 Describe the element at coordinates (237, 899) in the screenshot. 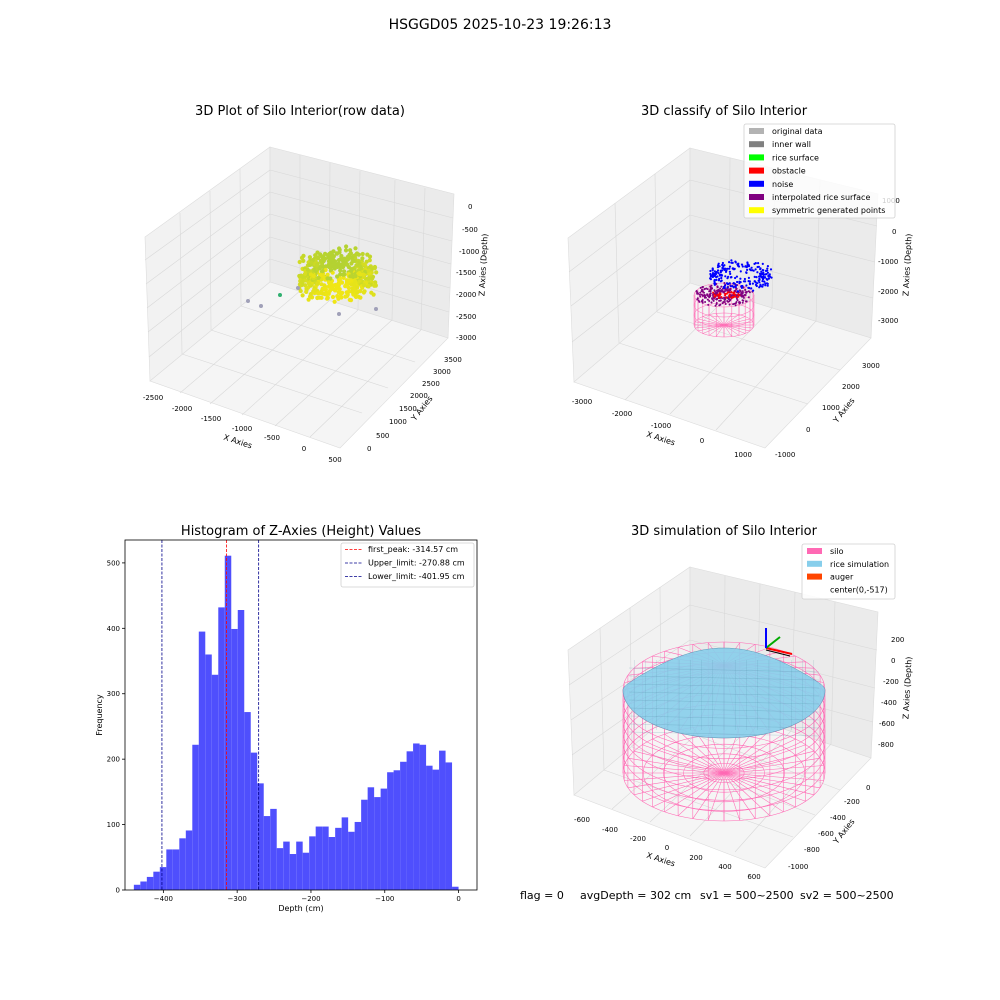

I see `x-tick-label: −300` at that location.